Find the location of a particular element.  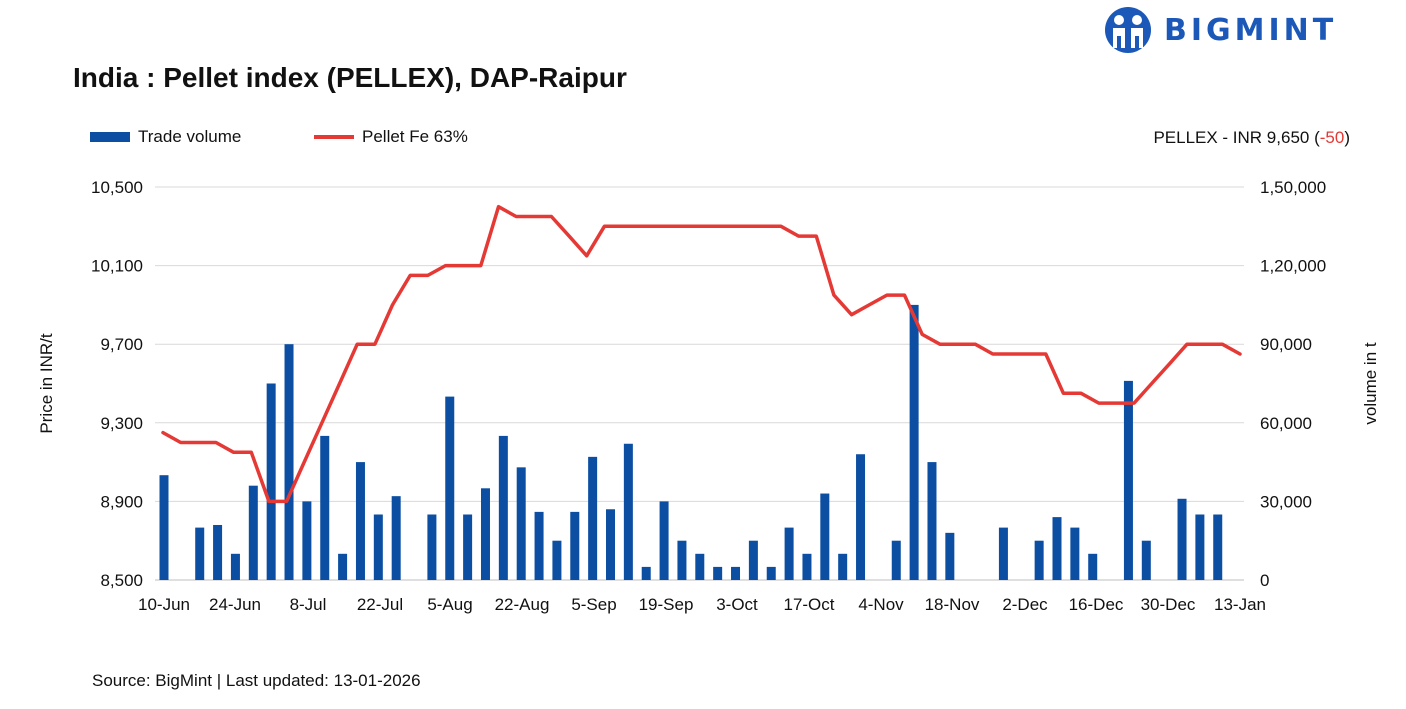

right-axis-tick-label: 0 is located at coordinates (1264, 580).